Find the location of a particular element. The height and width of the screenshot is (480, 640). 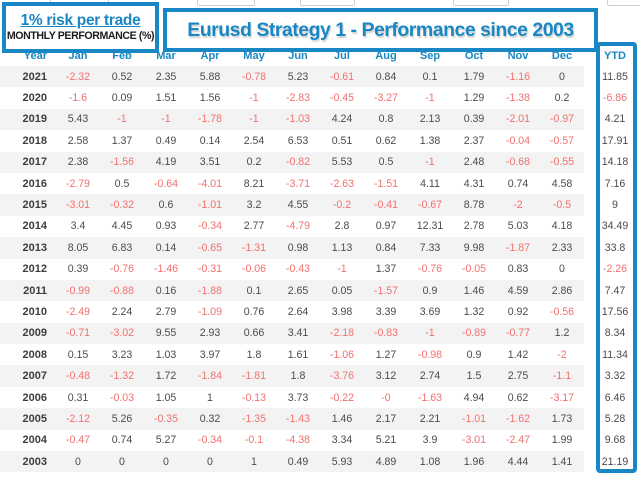

value-cell: 0.2 is located at coordinates (254, 162).